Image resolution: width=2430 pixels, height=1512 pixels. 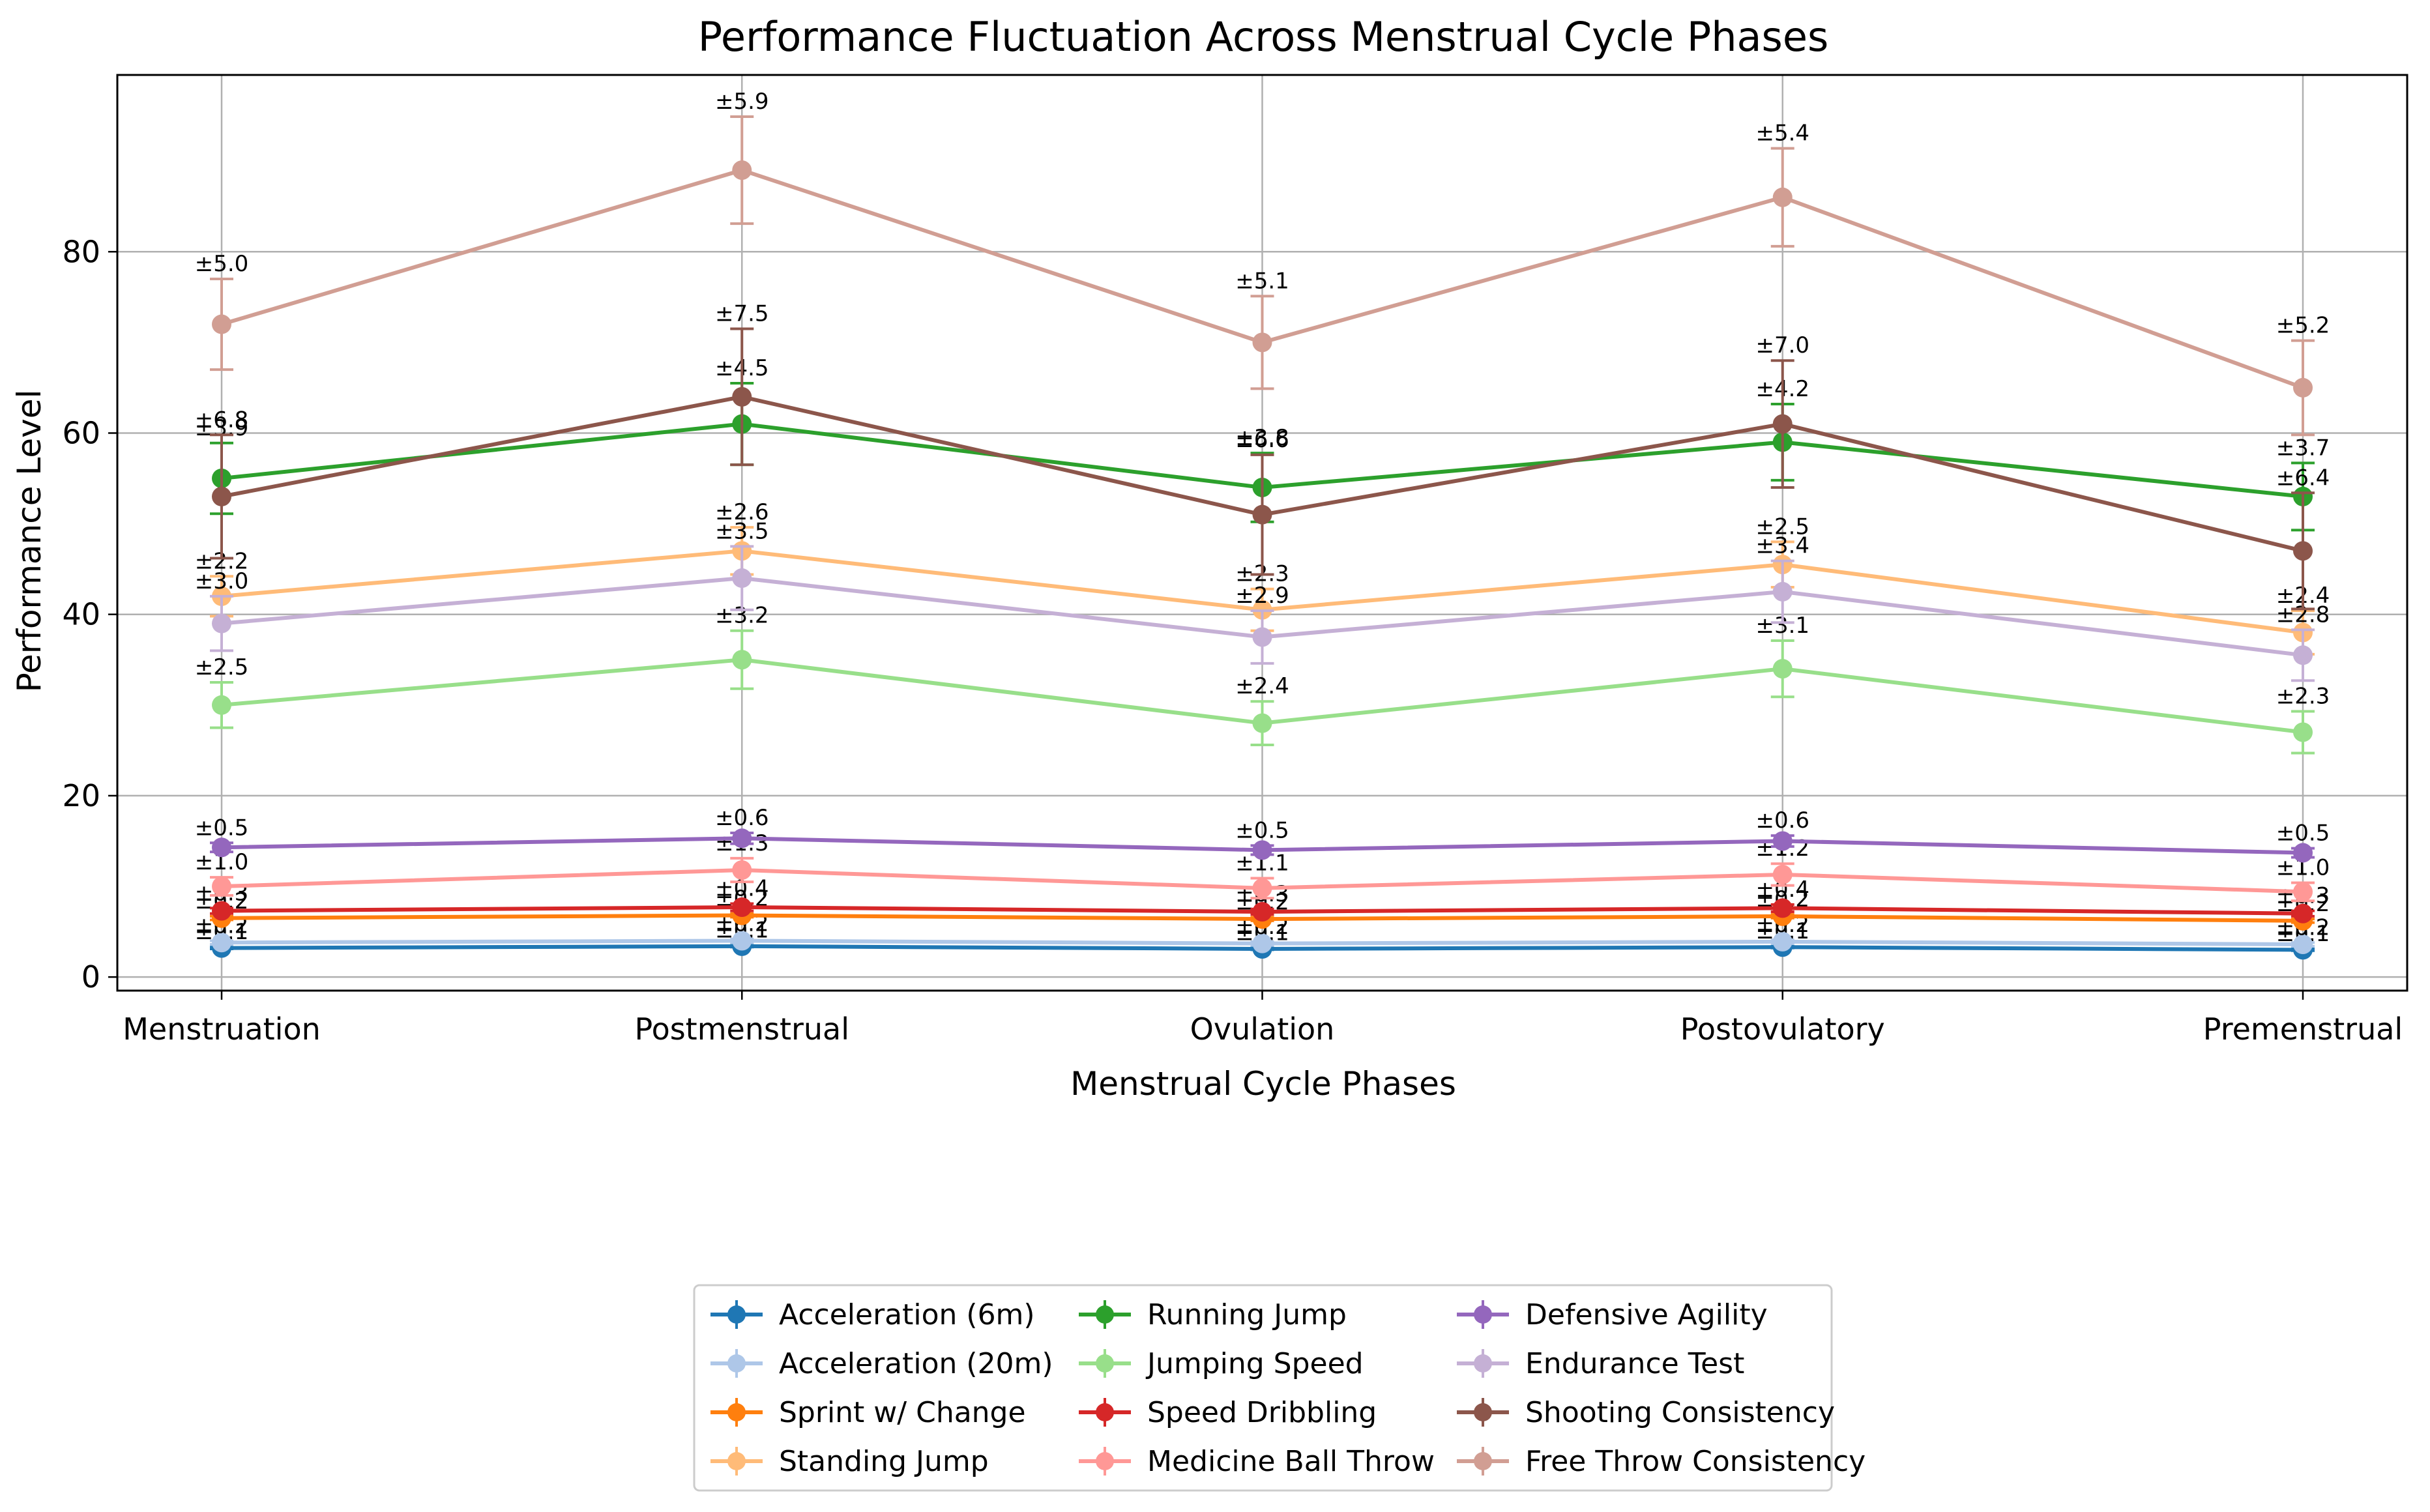 What do you see at coordinates (1262, 596) in the screenshot?
I see `error-value-label: ±2.9` at bounding box center [1262, 596].